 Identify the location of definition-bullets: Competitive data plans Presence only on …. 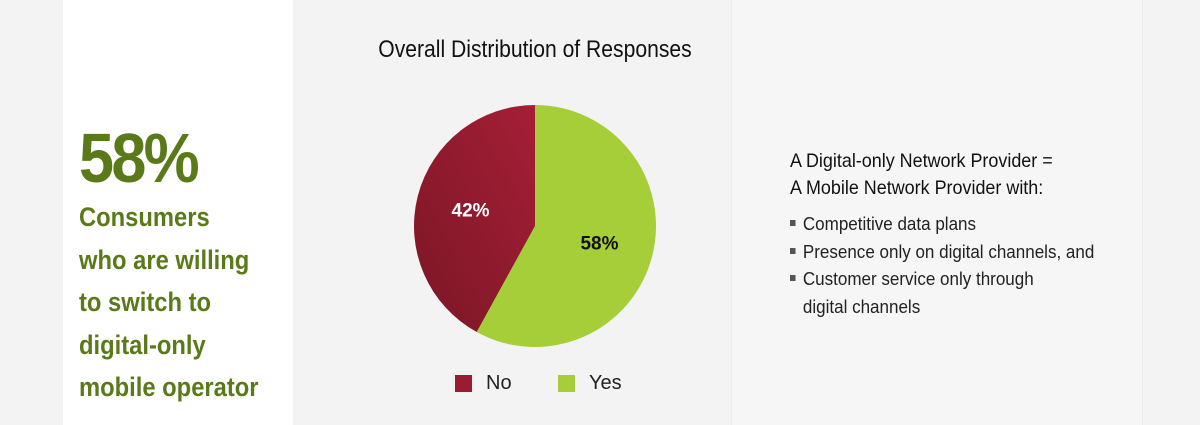
(942, 265).